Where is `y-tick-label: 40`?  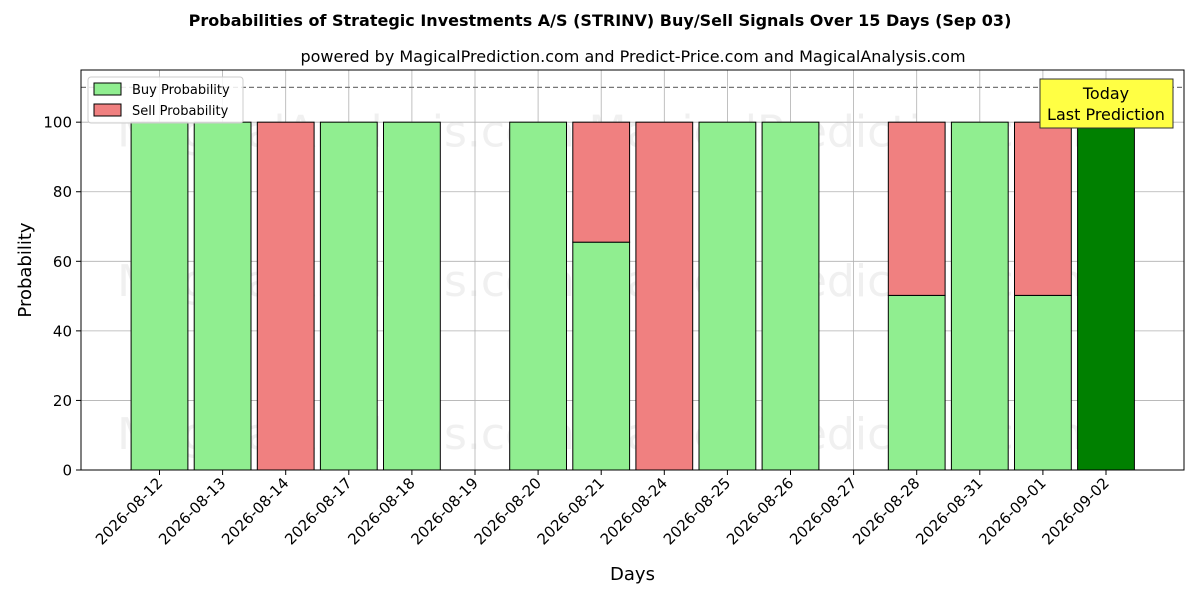 y-tick-label: 40 is located at coordinates (62, 331).